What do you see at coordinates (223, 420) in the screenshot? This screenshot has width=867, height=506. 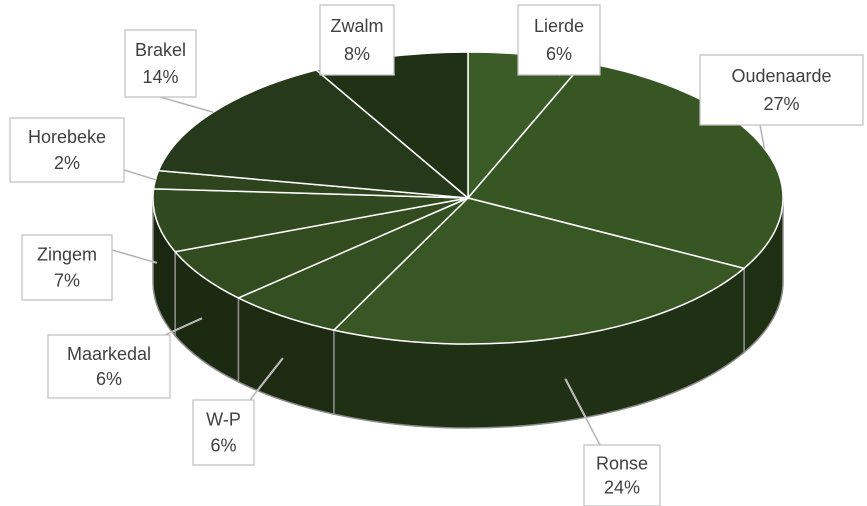 I see `category-label: W-P` at bounding box center [223, 420].